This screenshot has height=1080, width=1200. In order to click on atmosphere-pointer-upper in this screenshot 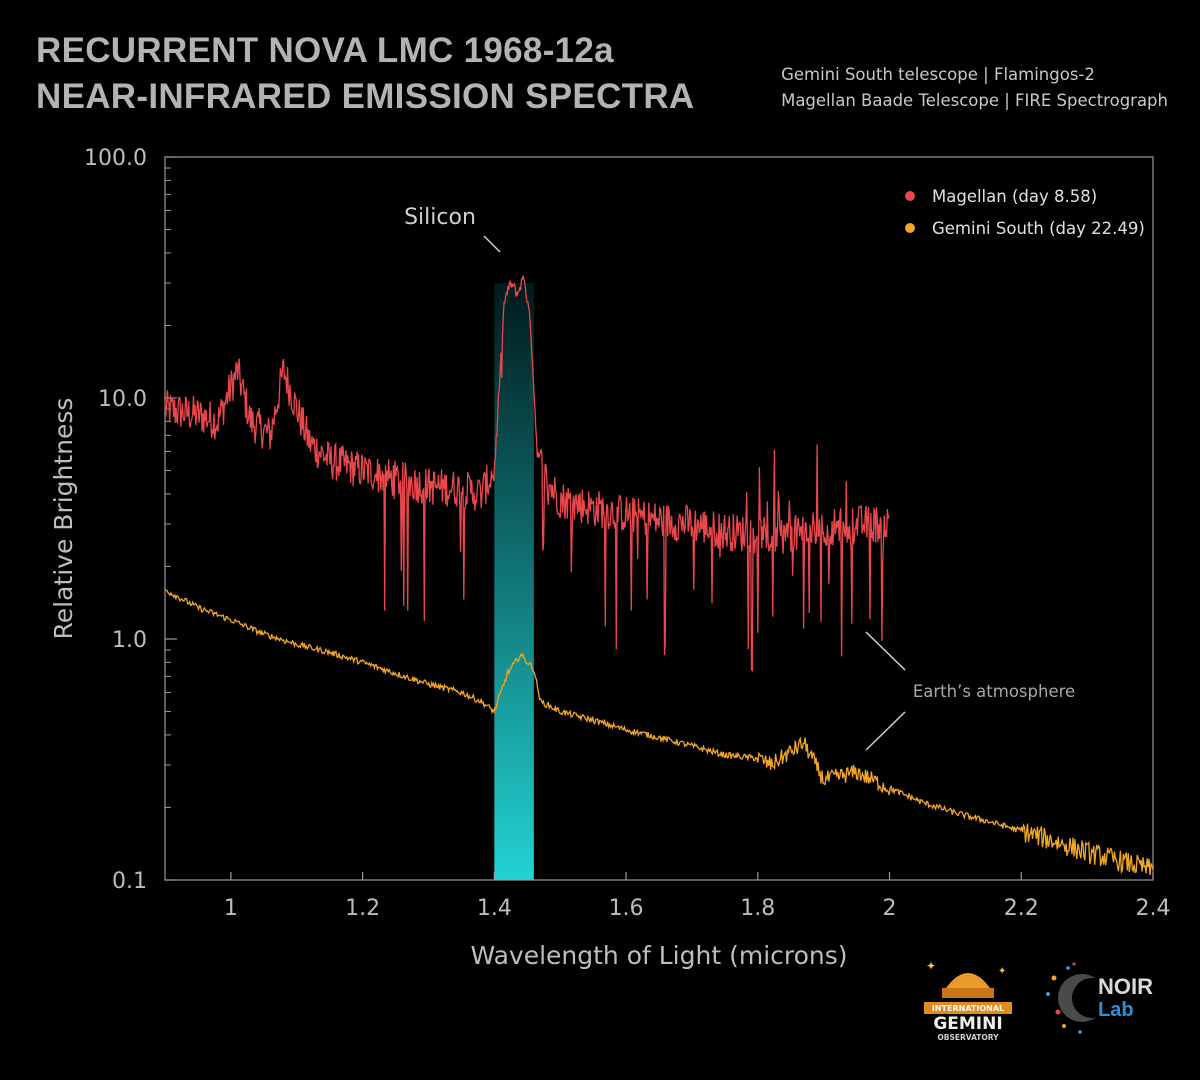, I will do `click(885, 651)`.